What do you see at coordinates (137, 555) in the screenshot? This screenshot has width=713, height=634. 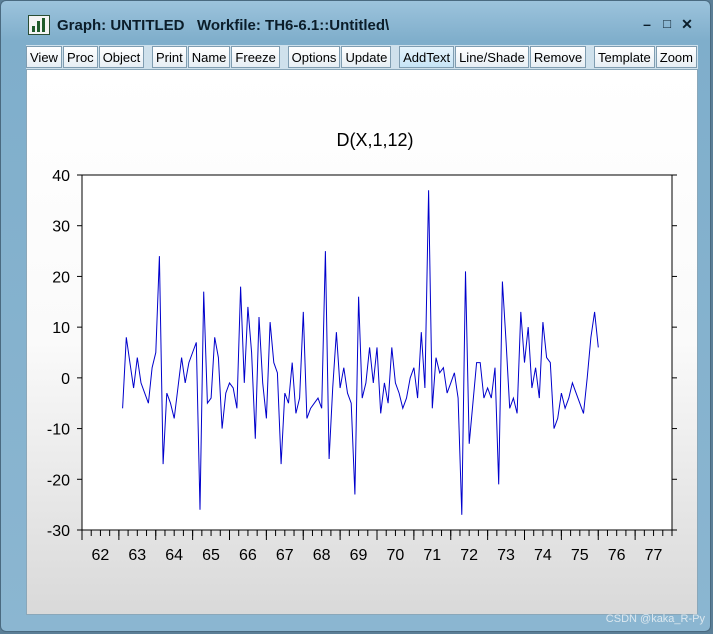 I see `x-tick-label: 63` at bounding box center [137, 555].